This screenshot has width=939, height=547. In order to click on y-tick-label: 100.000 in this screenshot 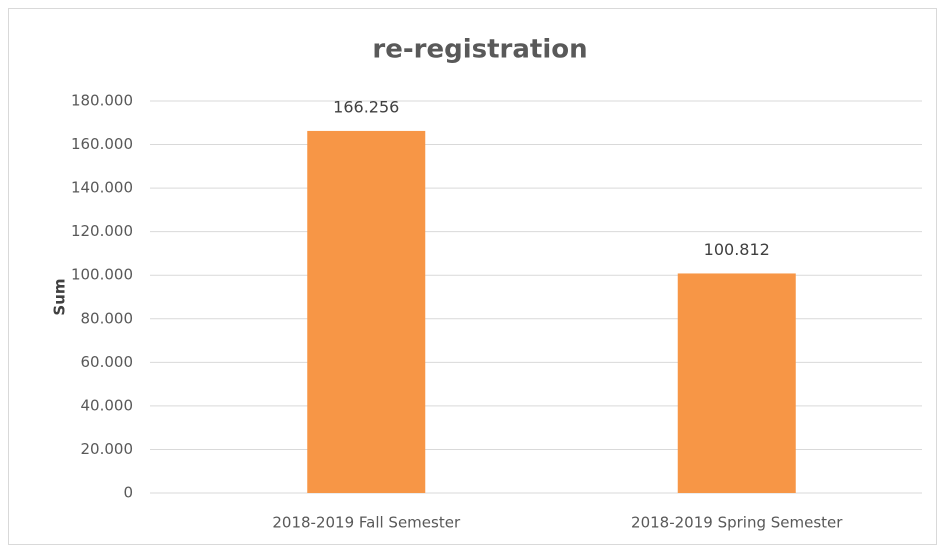, I will do `click(102, 275)`.